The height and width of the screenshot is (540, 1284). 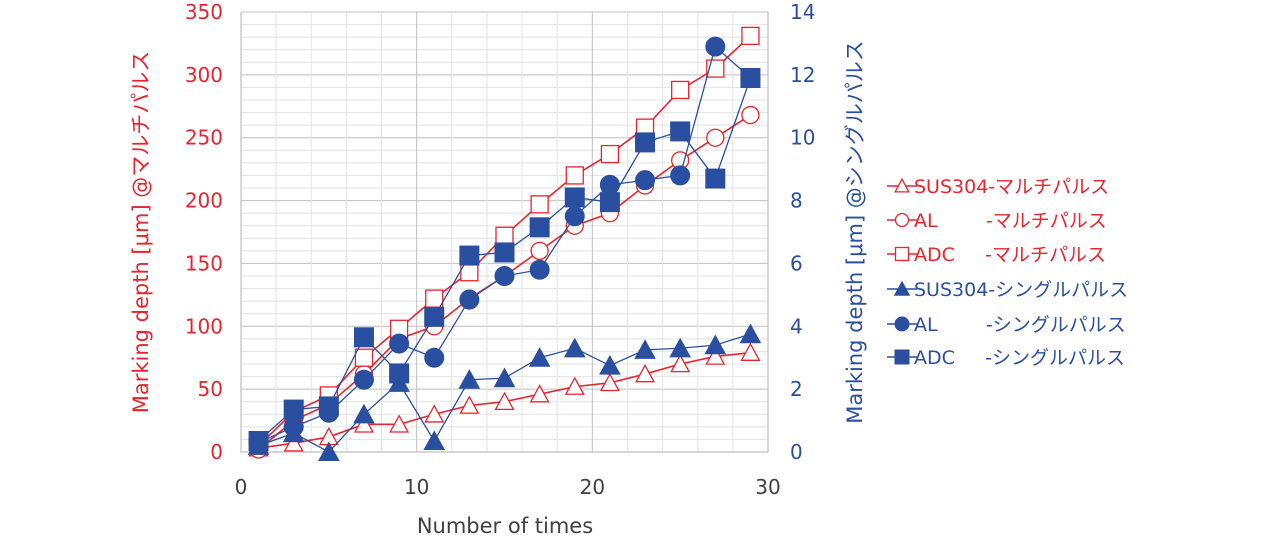 What do you see at coordinates (796, 263) in the screenshot?
I see `right-tick-label: 6` at bounding box center [796, 263].